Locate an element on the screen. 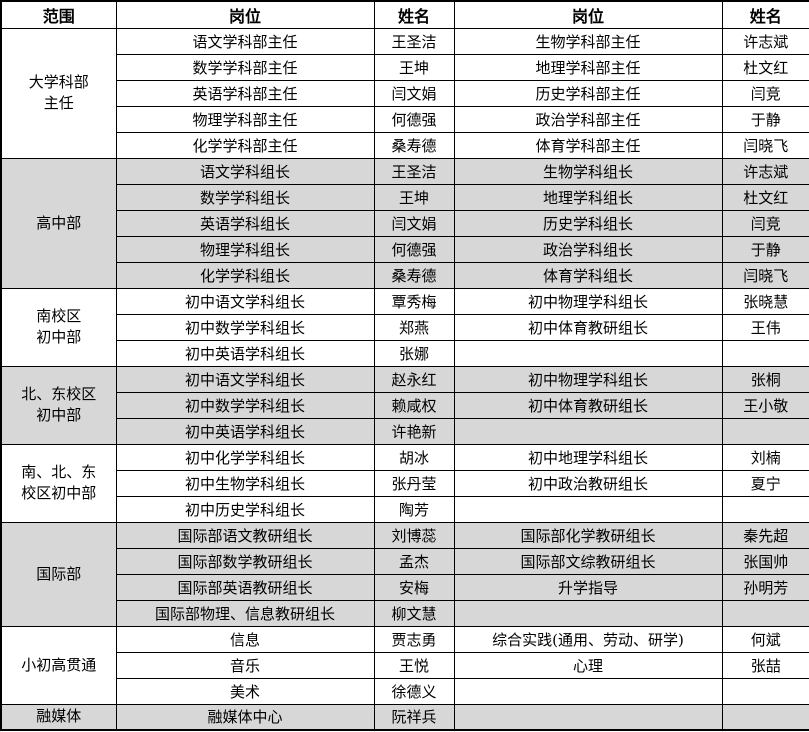 The image size is (809, 732). table-row: 初中历史学科组长 陶芳 is located at coordinates (405, 509).